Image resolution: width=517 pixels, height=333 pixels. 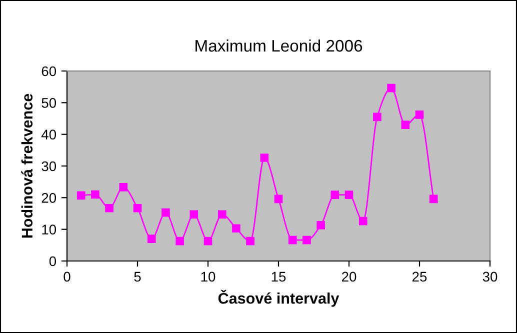 What do you see at coordinates (49, 71) in the screenshot?
I see `y-tick-label: 60` at bounding box center [49, 71].